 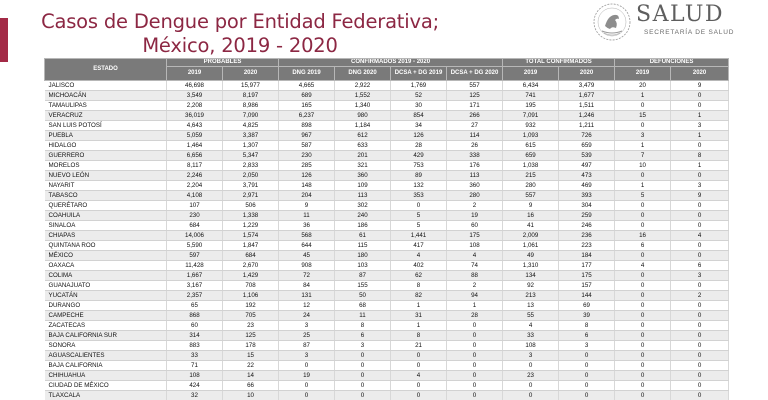 I want to click on value-cell: 52, so click(x=419, y=95).